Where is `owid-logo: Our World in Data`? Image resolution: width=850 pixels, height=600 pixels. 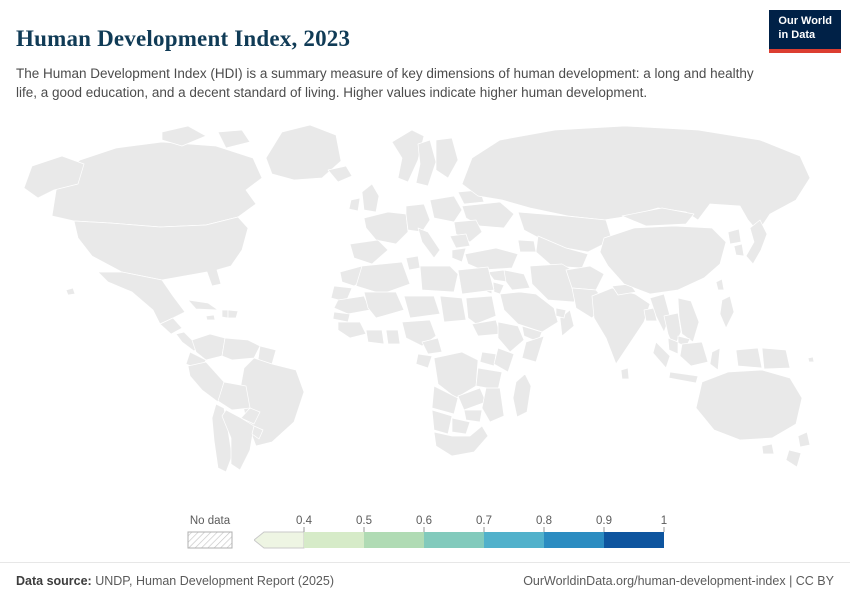 owid-logo: Our World in Data is located at coordinates (805, 31).